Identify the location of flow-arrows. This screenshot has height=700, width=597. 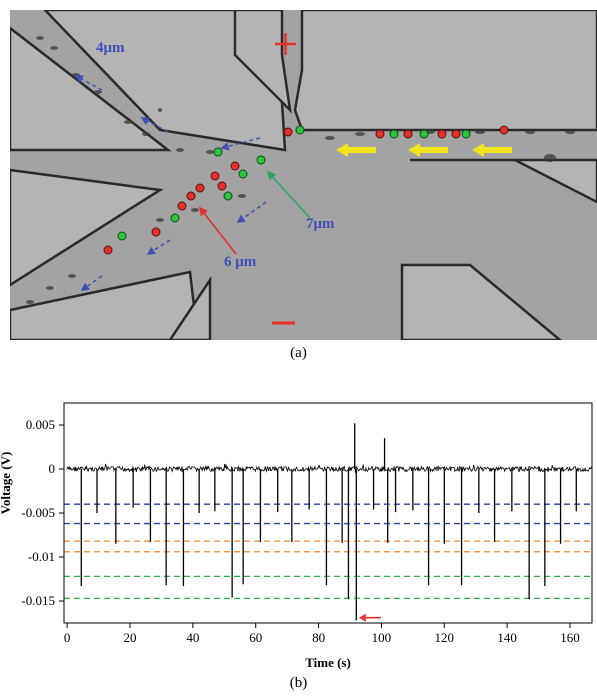
(424, 150).